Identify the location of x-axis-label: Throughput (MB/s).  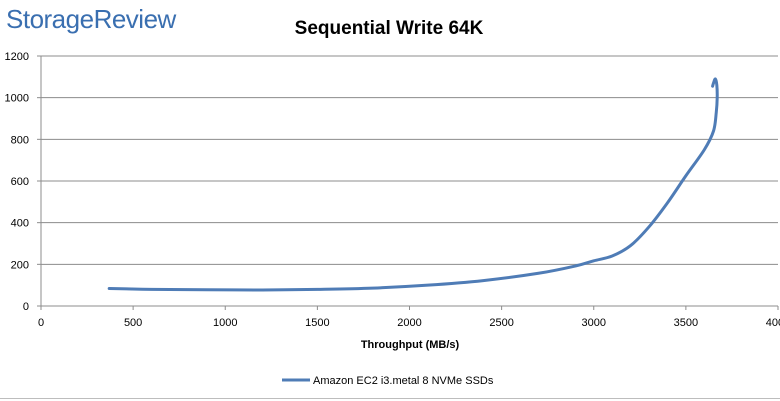
(410, 345).